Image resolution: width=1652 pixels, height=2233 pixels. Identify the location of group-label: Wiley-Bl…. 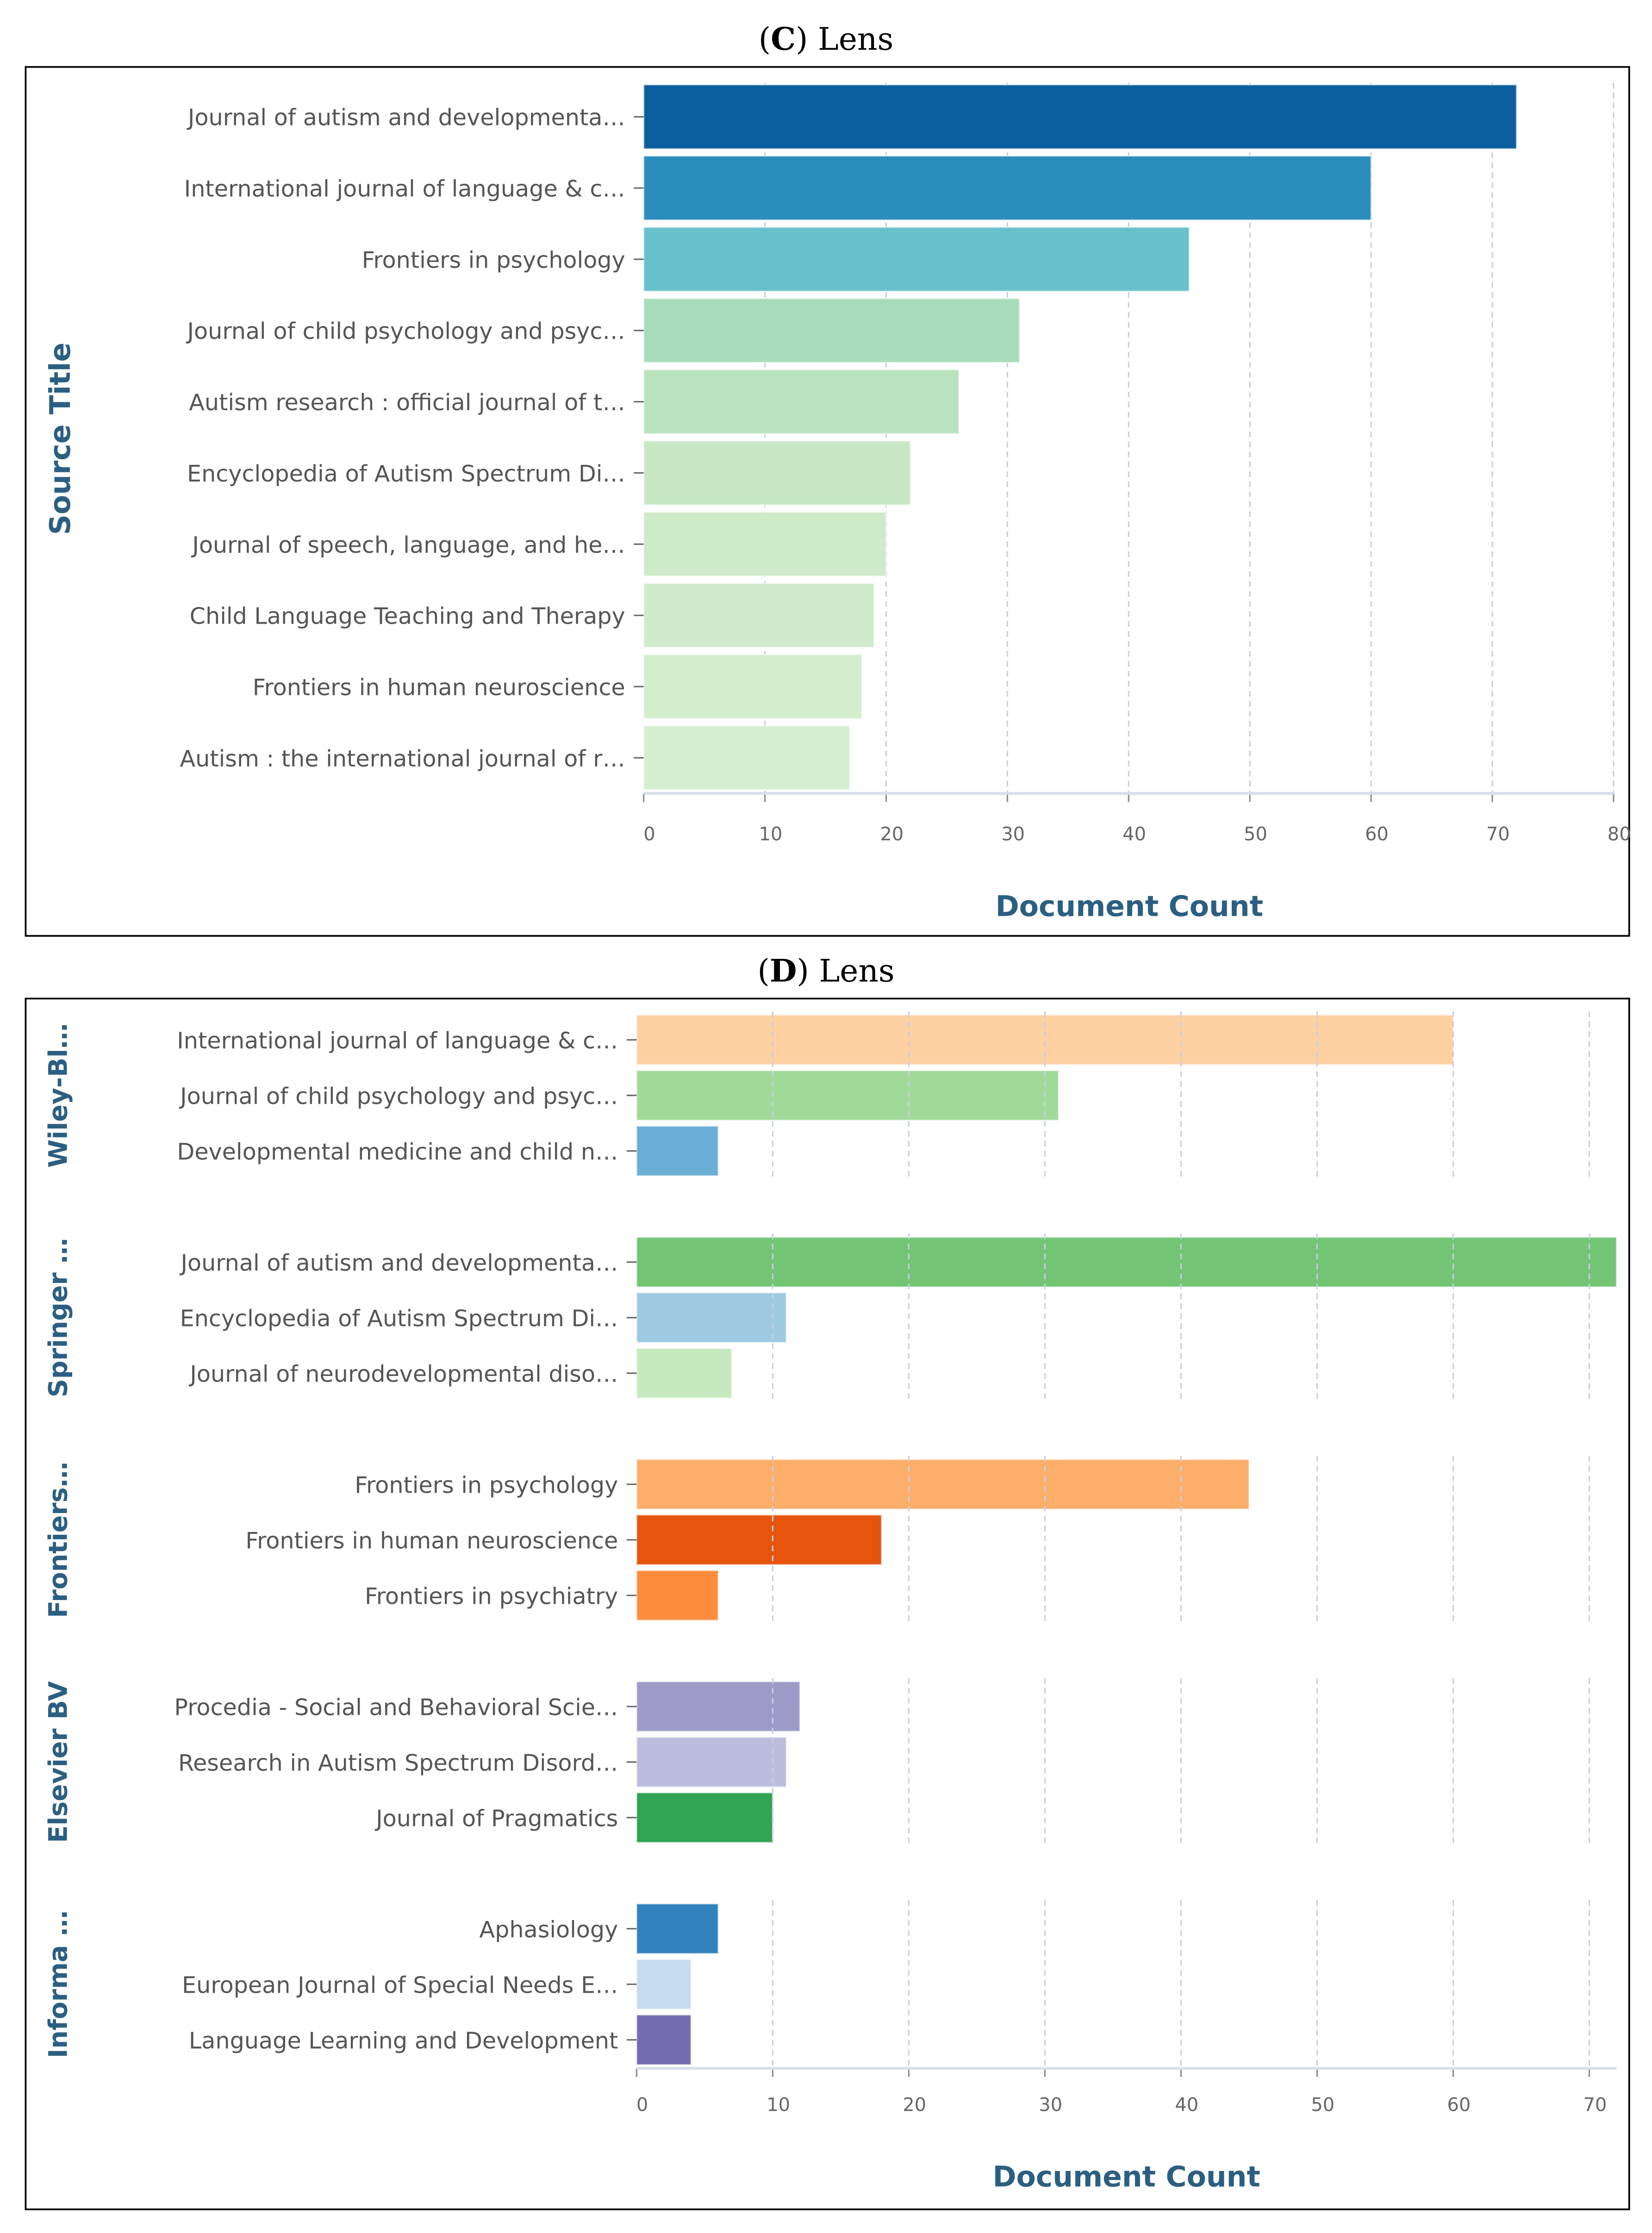
(59, 1095).